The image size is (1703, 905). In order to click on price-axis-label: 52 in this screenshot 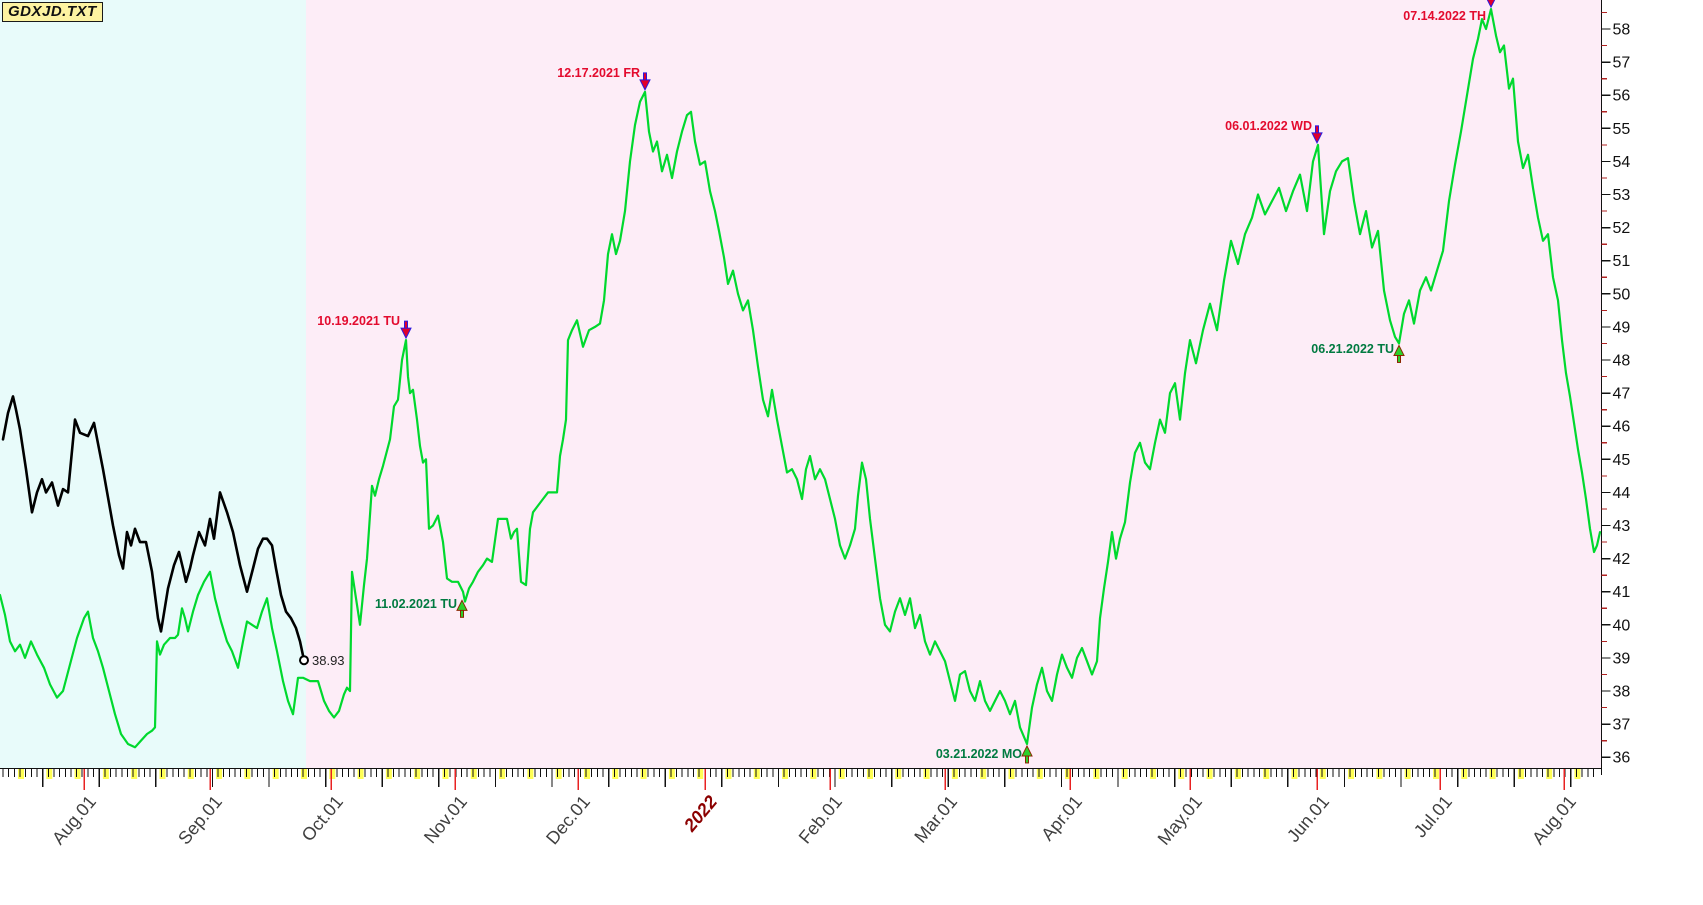, I will do `click(1622, 228)`.